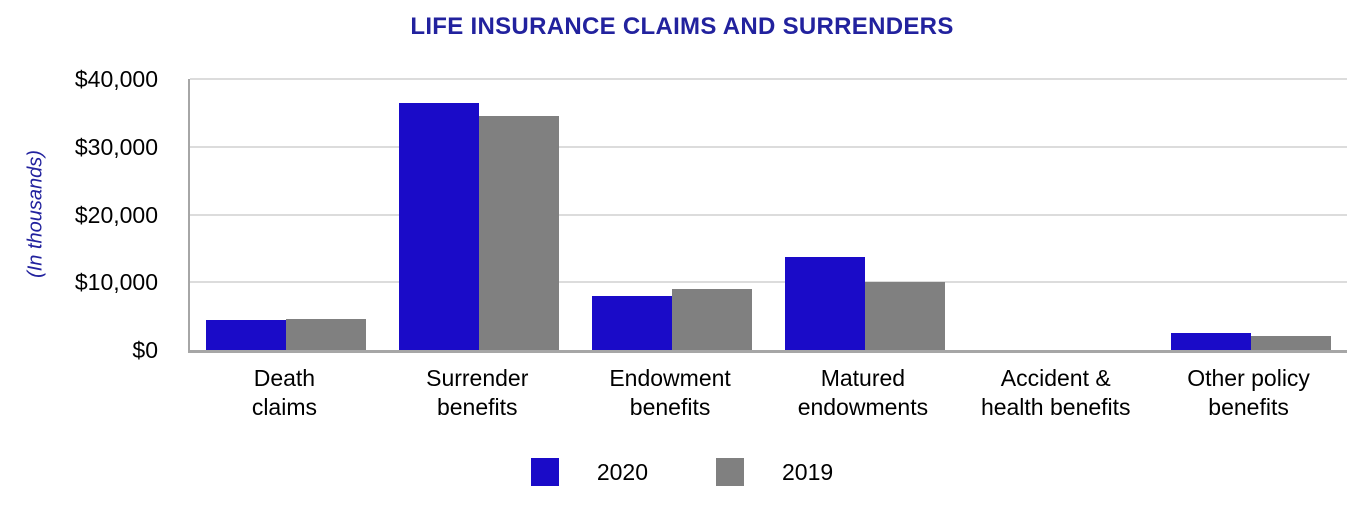 Image resolution: width=1364 pixels, height=524 pixels. What do you see at coordinates (116, 146) in the screenshot?
I see `y-tick-label-30-000: $30,000` at bounding box center [116, 146].